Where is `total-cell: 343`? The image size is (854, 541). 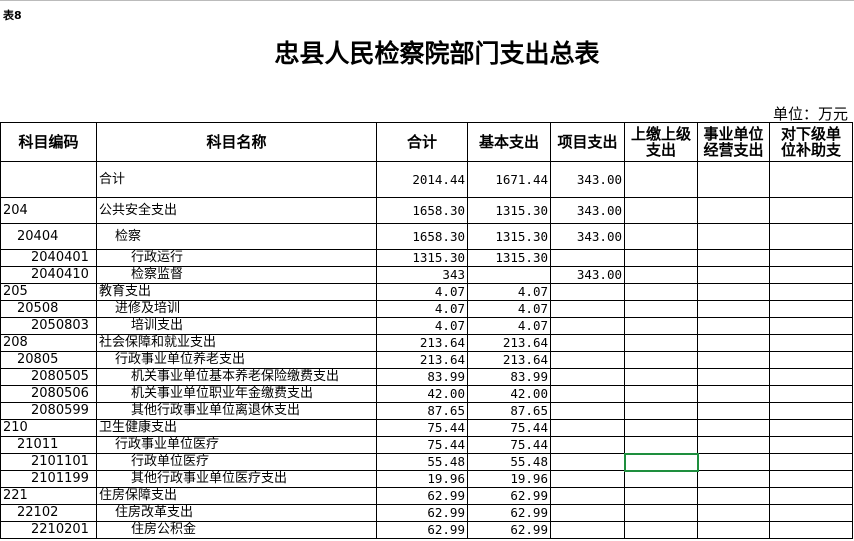 total-cell: 343 is located at coordinates (422, 275).